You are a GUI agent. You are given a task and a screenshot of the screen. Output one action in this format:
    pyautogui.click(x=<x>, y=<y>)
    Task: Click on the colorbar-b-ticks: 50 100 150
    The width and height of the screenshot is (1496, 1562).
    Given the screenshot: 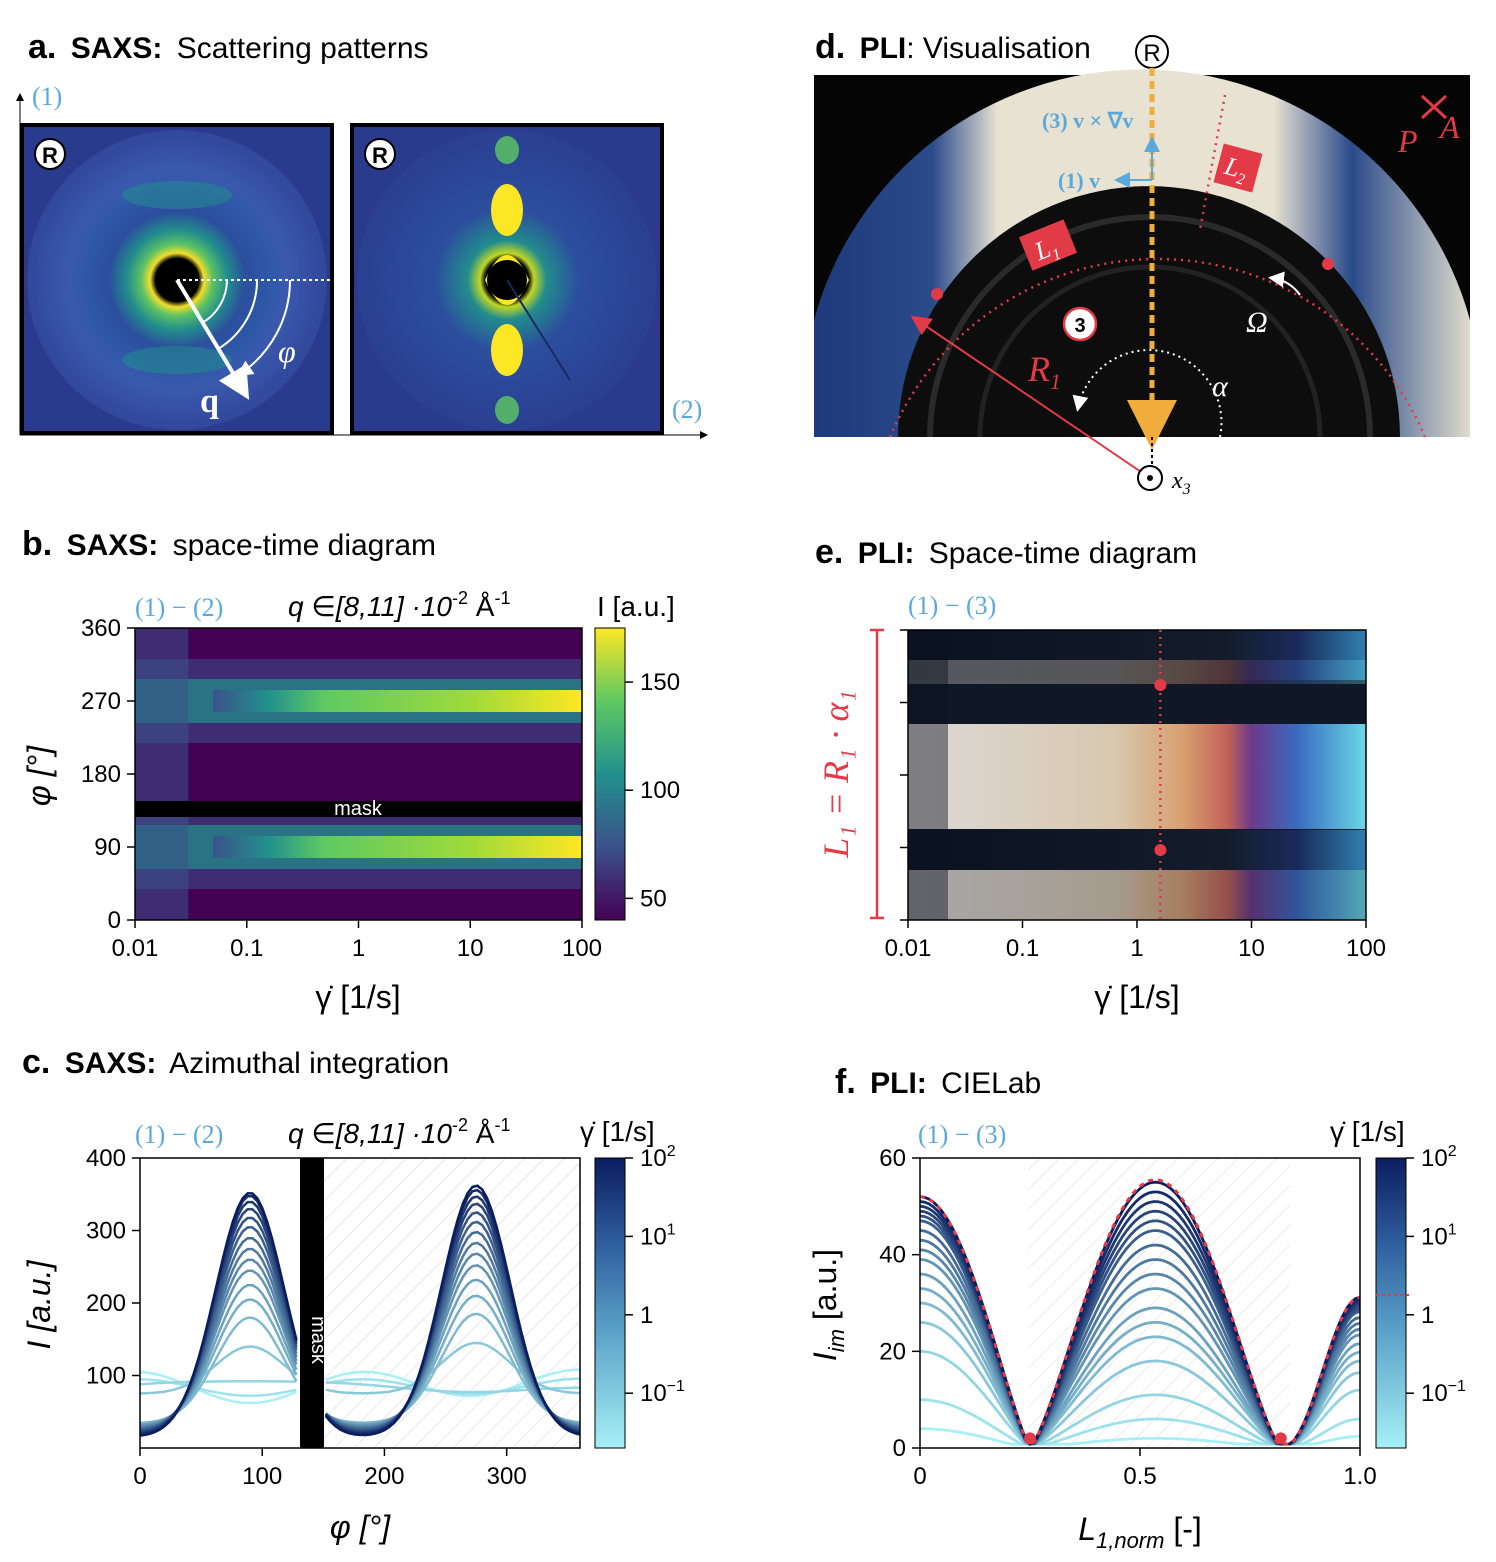 What is the action you would take?
    pyautogui.click(x=652, y=790)
    